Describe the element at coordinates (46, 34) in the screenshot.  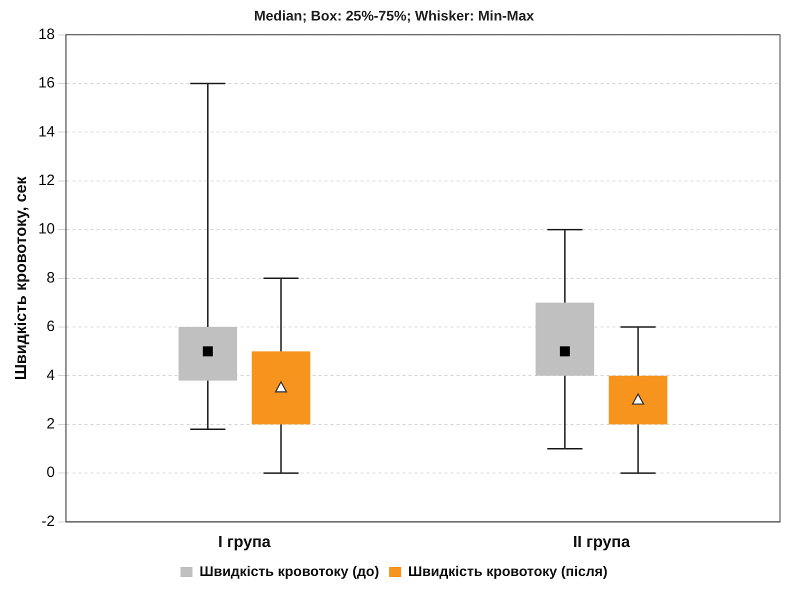
I see `y-tick-label: 18` at that location.